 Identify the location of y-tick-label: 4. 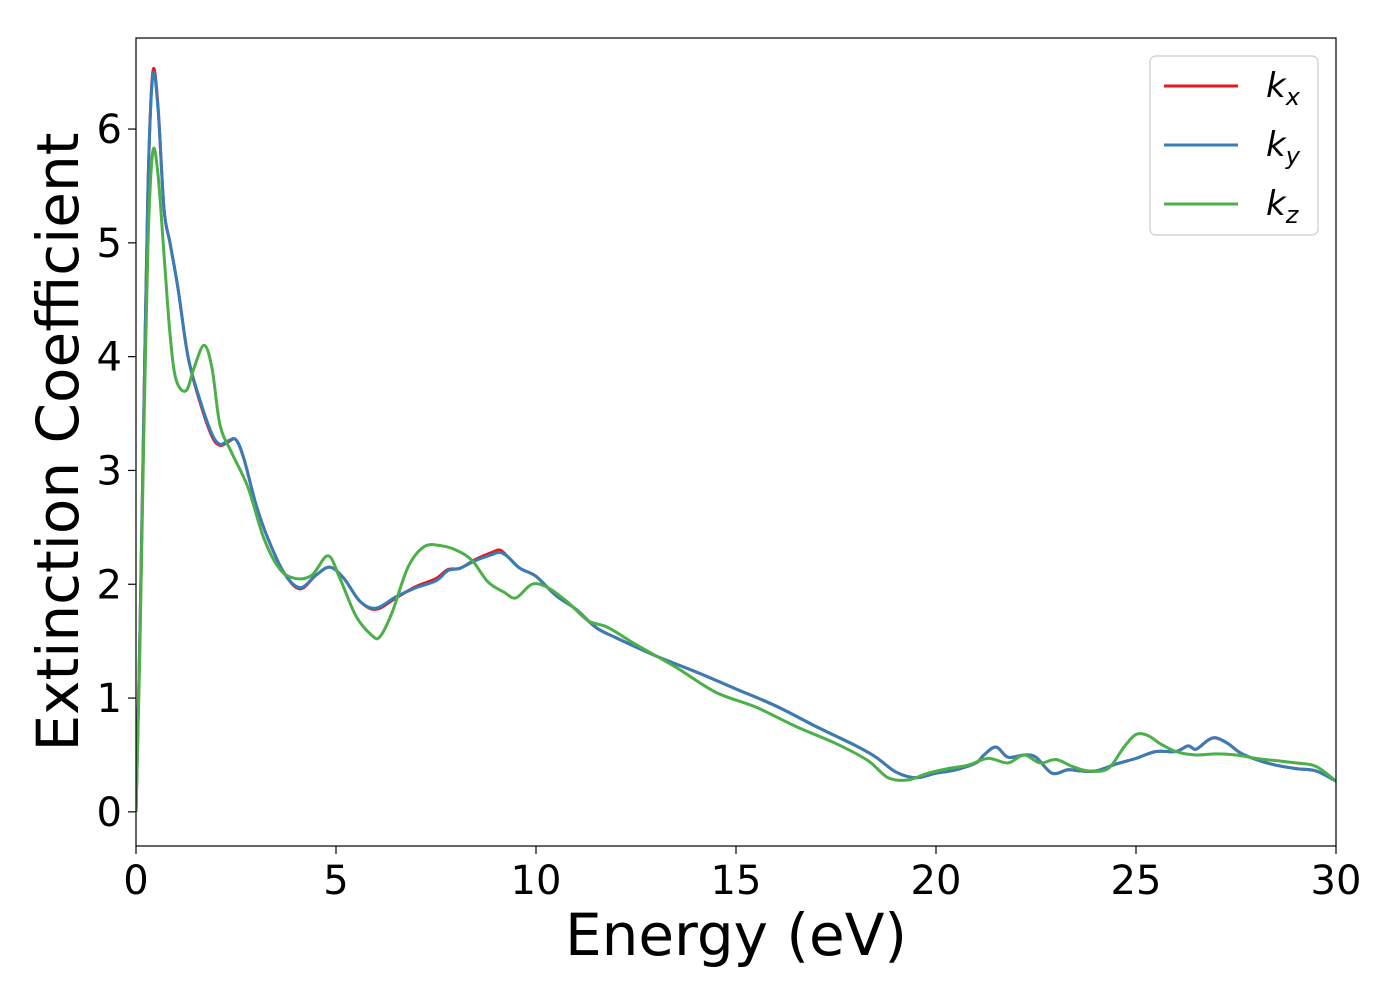
(109, 358).